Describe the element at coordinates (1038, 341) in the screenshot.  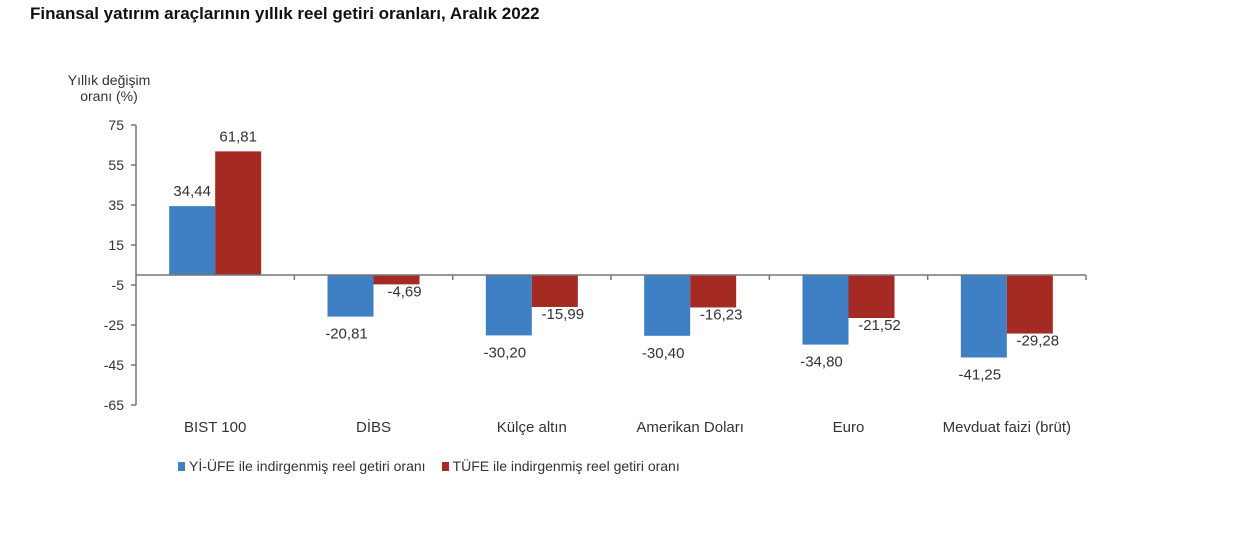
I see `data-label: -29,28` at that location.